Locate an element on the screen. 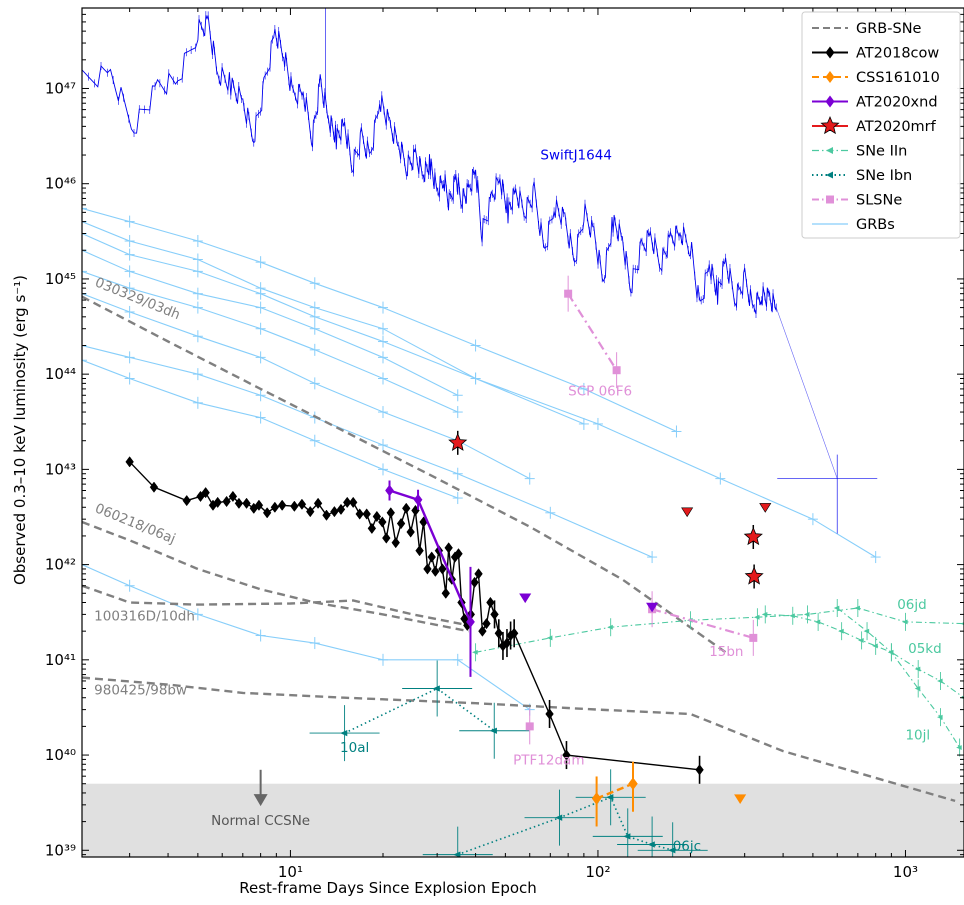  annotation-label: 06jc is located at coordinates (687, 846).